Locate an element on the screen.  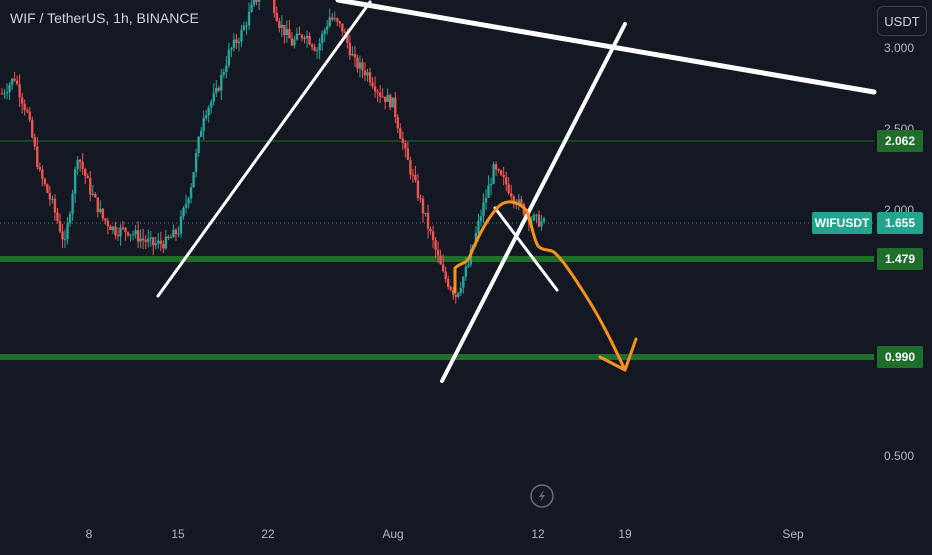
time-tick-label: 8 is located at coordinates (89, 534).